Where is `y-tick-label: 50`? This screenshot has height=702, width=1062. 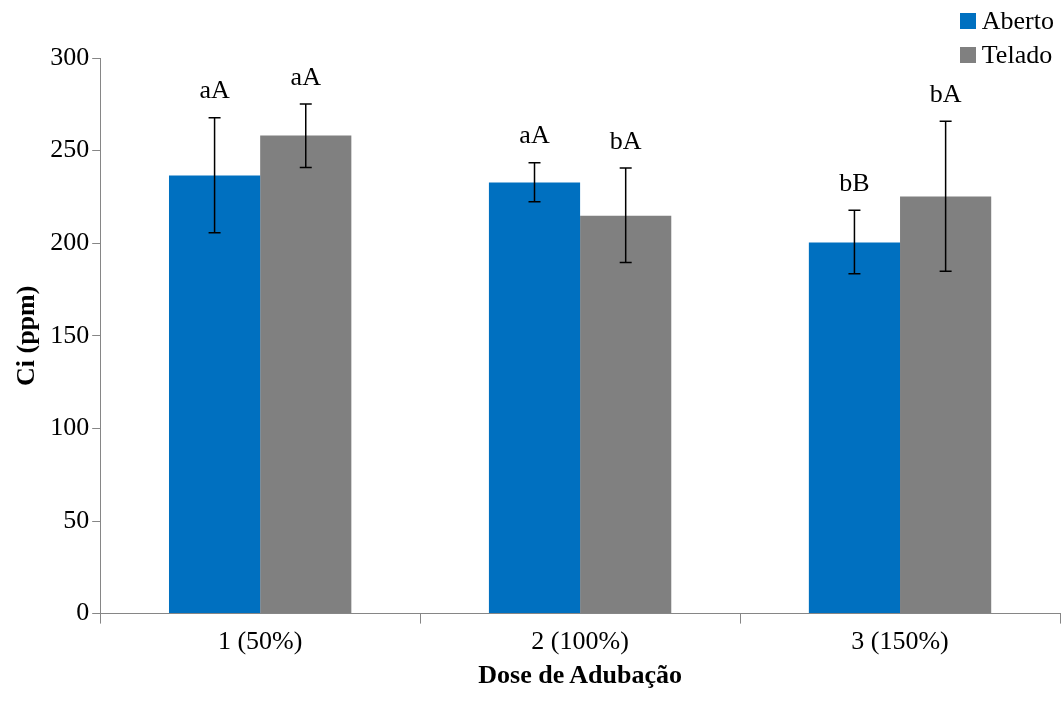
y-tick-label: 50 is located at coordinates (76, 519).